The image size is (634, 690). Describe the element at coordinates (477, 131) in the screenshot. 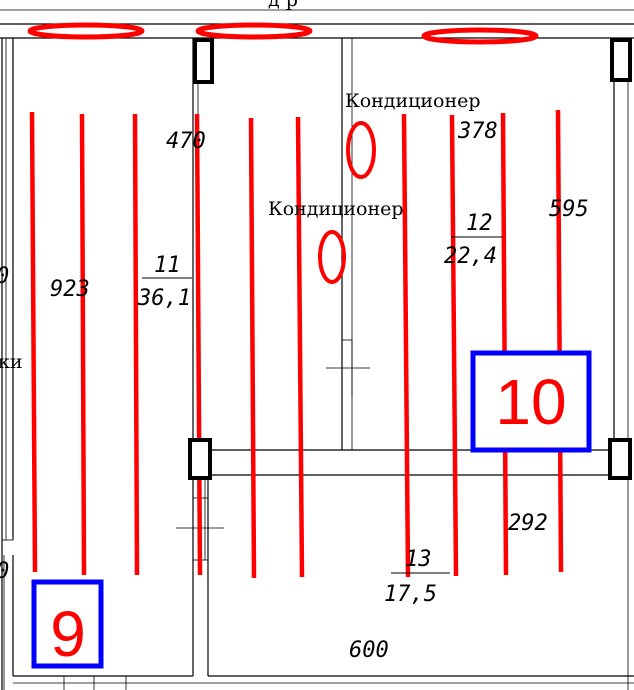

I see `dimension-label: 378` at that location.